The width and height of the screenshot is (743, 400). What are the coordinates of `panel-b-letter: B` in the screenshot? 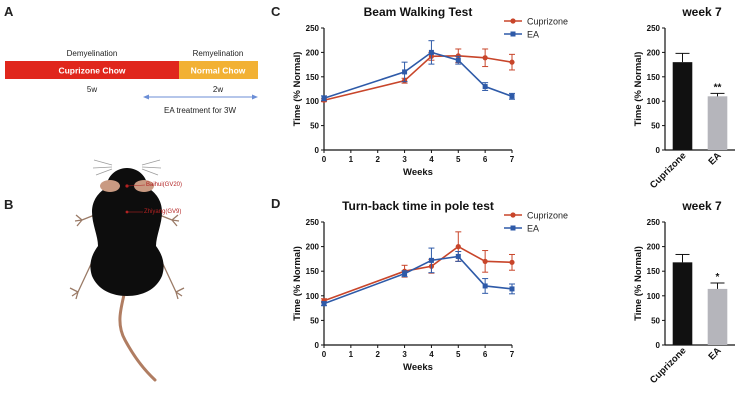 It's located at (8, 204).